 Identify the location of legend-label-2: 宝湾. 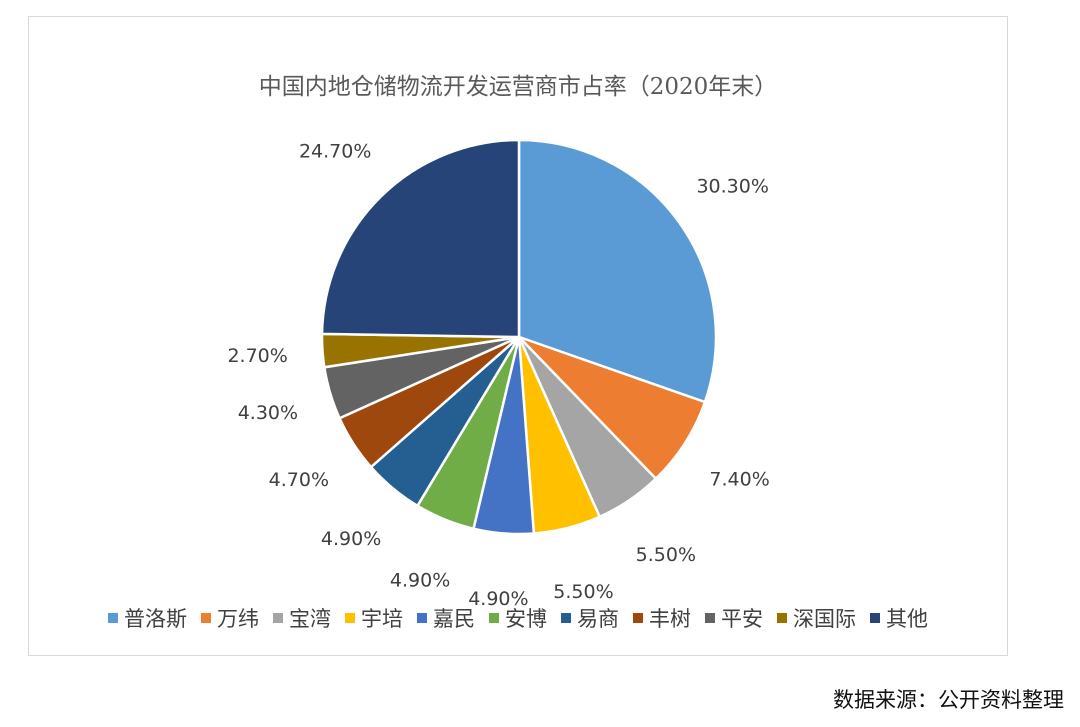
(310, 619).